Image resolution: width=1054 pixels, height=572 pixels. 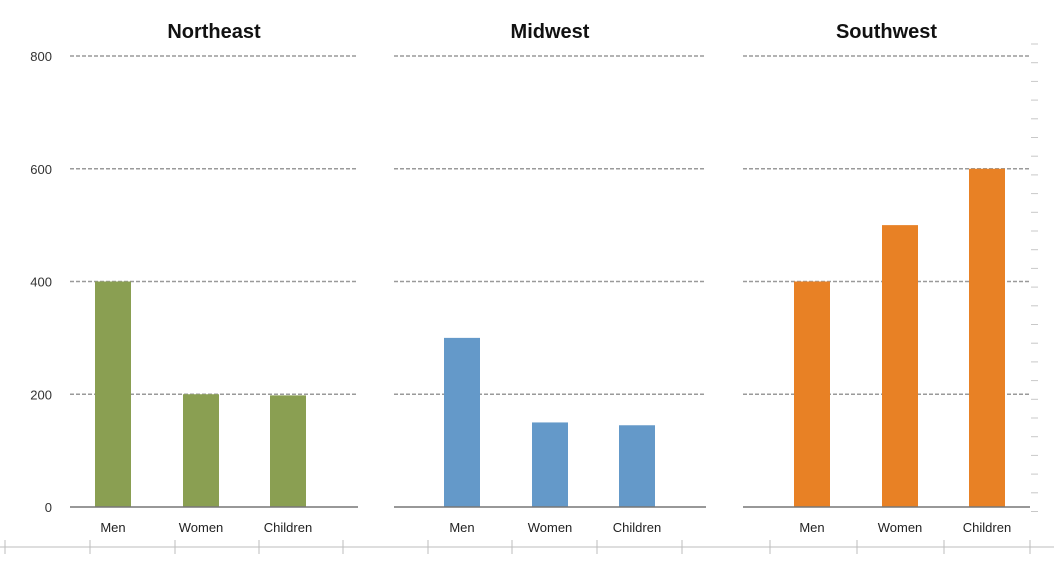 I want to click on y-tick-label: 800, so click(x=41, y=56).